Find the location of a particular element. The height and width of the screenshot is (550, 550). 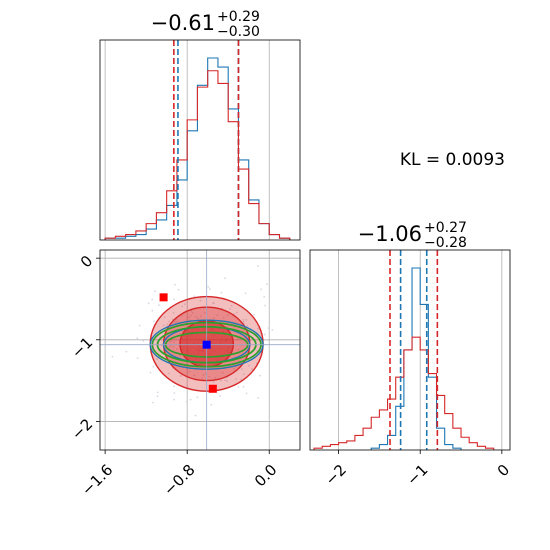

title-lower: −0.28 is located at coordinates (445, 243).